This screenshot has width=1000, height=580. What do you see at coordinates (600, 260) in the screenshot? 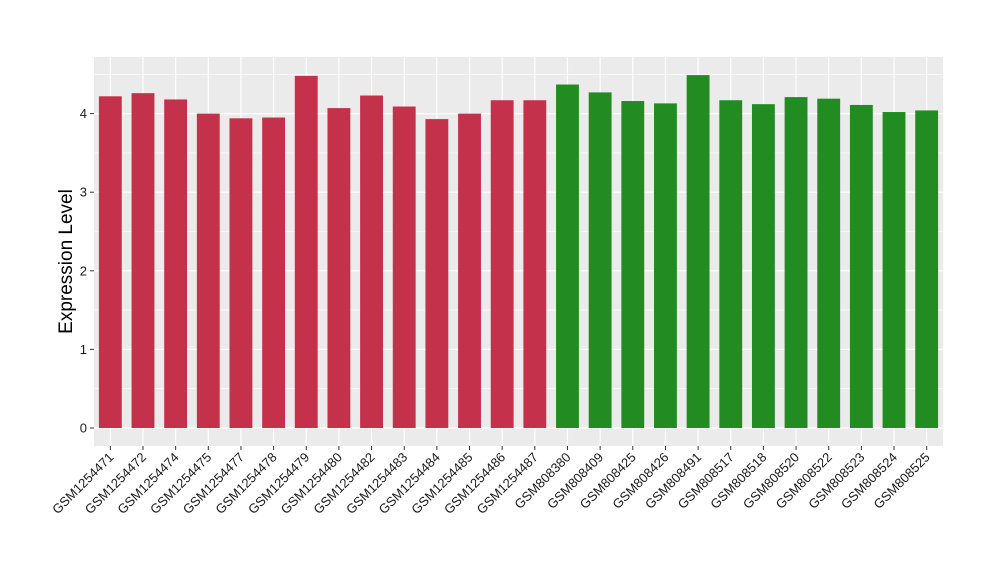
I see `bar-GSM808409` at bounding box center [600, 260].